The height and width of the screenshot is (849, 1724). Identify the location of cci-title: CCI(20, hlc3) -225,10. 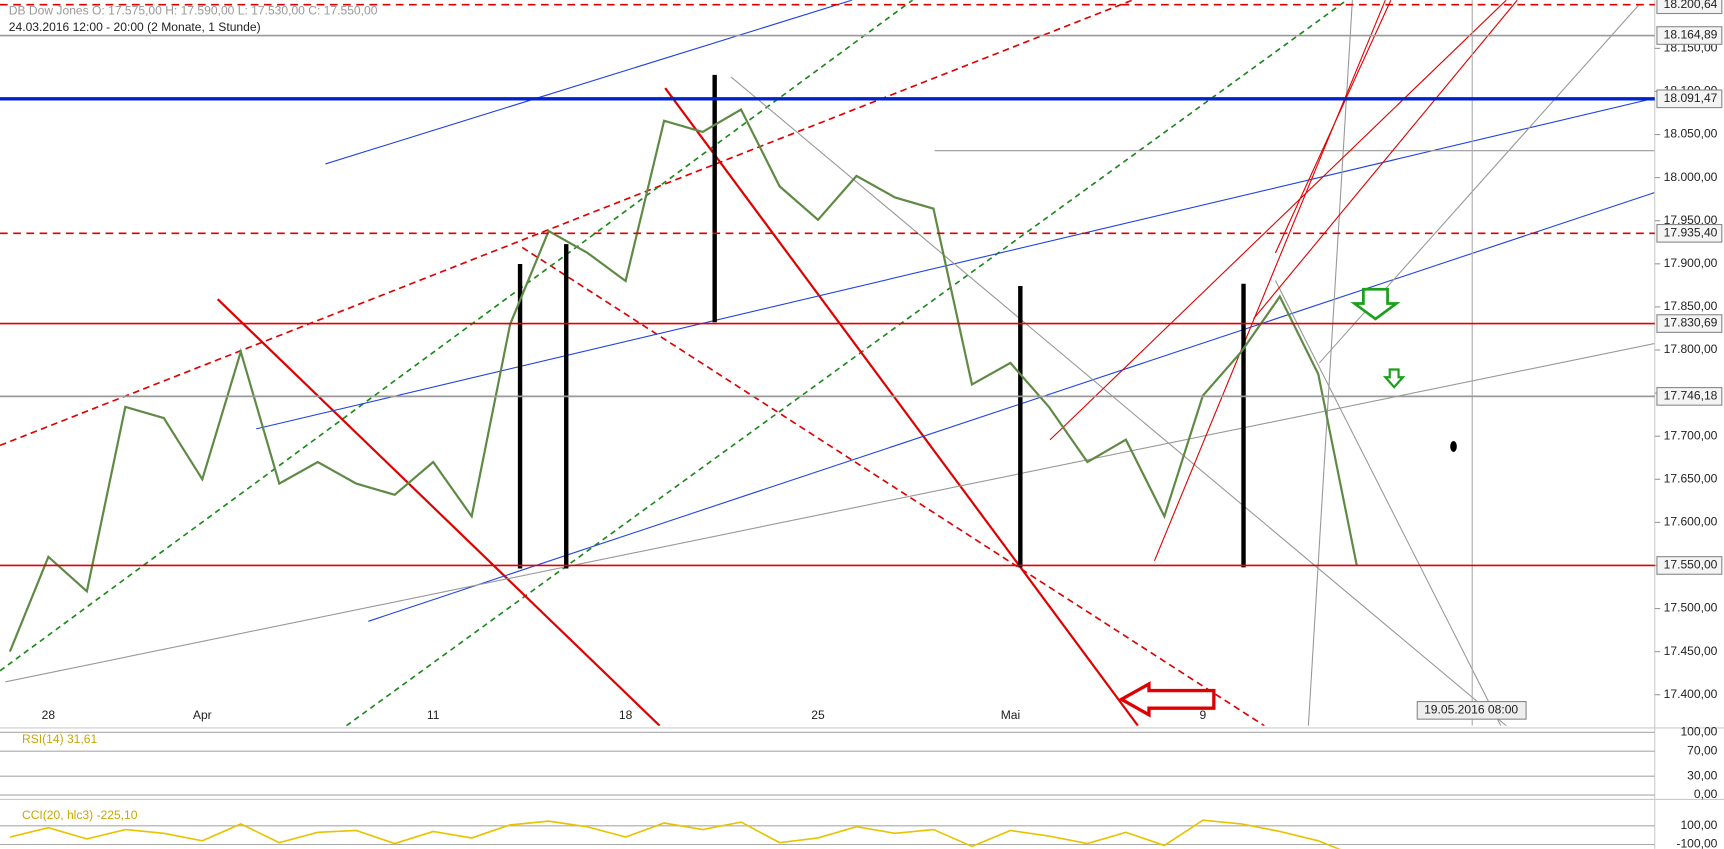
(80, 815).